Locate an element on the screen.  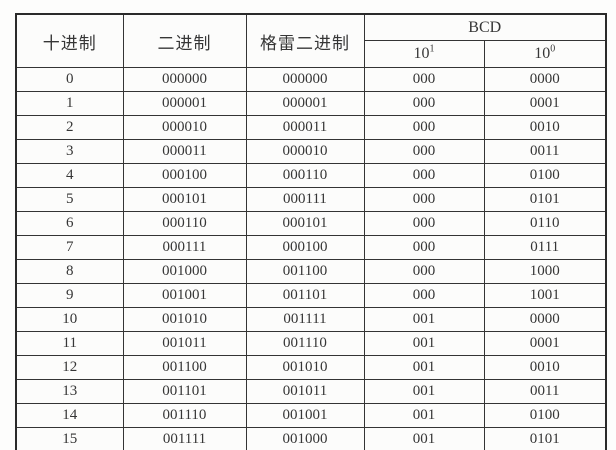
cell-gray: 000101 is located at coordinates (305, 223).